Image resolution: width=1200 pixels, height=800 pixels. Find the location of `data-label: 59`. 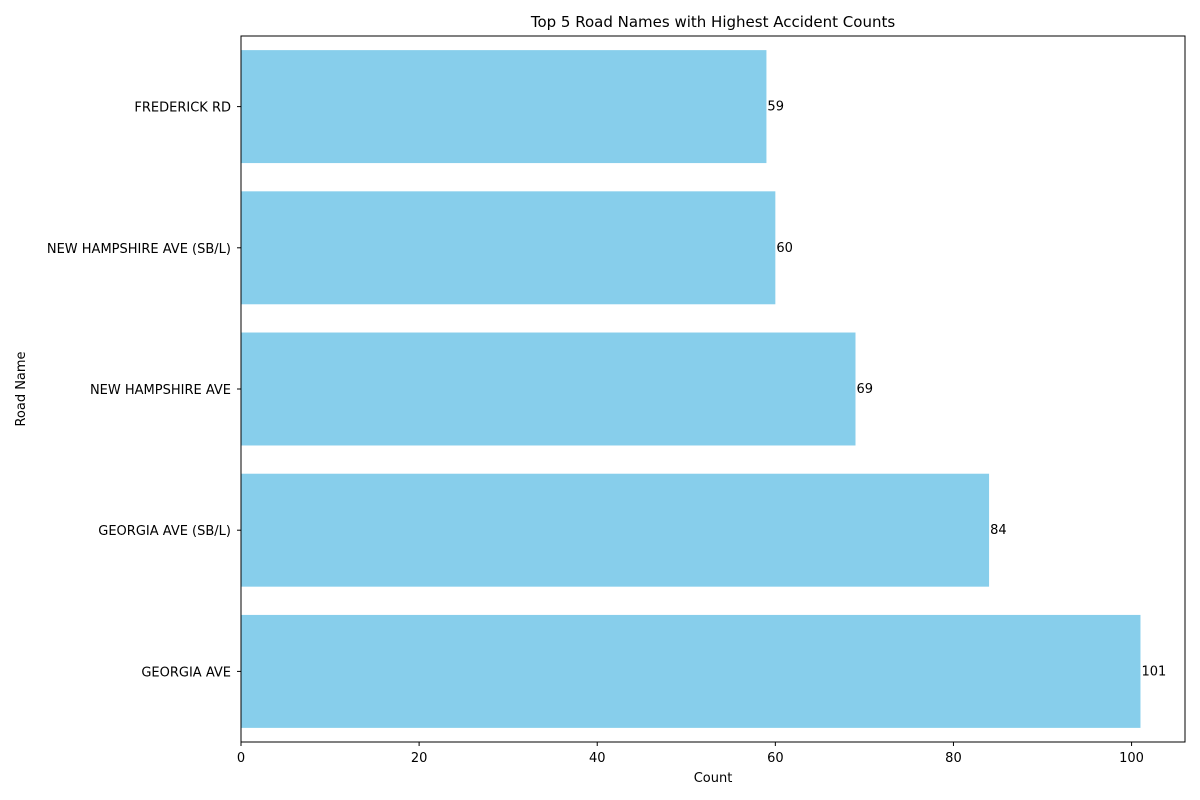

data-label: 59 is located at coordinates (775, 107).